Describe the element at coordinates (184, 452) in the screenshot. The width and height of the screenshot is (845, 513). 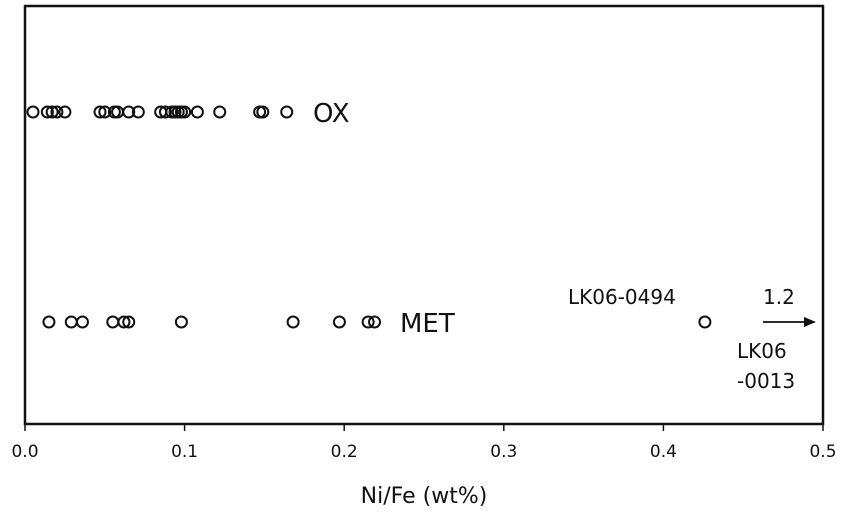
I see `x-tick-label: 0.1` at that location.